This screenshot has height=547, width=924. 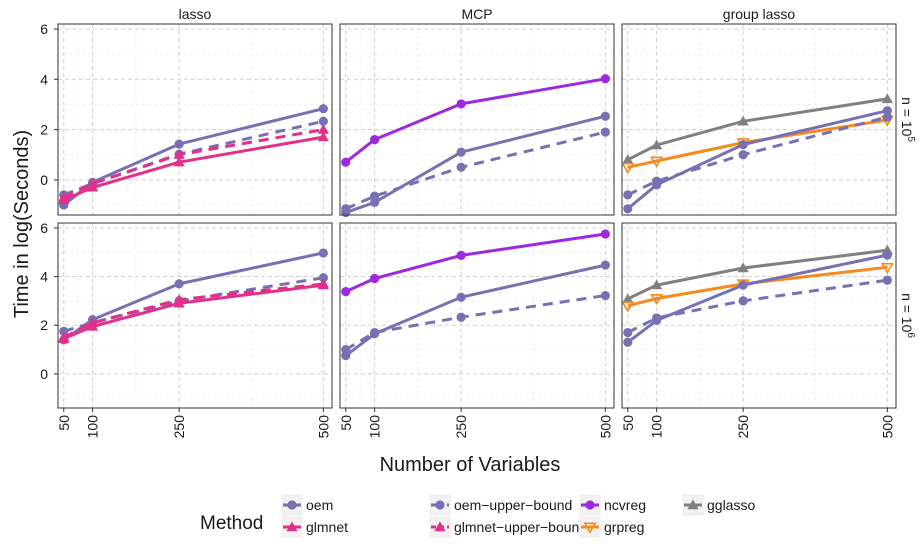 What do you see at coordinates (44, 325) in the screenshot?
I see `y-tick-label: 2` at bounding box center [44, 325].